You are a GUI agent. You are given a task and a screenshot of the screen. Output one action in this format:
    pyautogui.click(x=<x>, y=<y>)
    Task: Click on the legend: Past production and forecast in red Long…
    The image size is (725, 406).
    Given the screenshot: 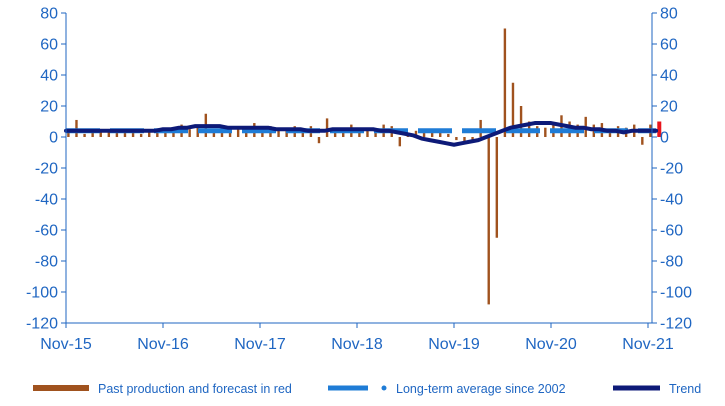 What is the action you would take?
    pyautogui.click(x=367, y=389)
    